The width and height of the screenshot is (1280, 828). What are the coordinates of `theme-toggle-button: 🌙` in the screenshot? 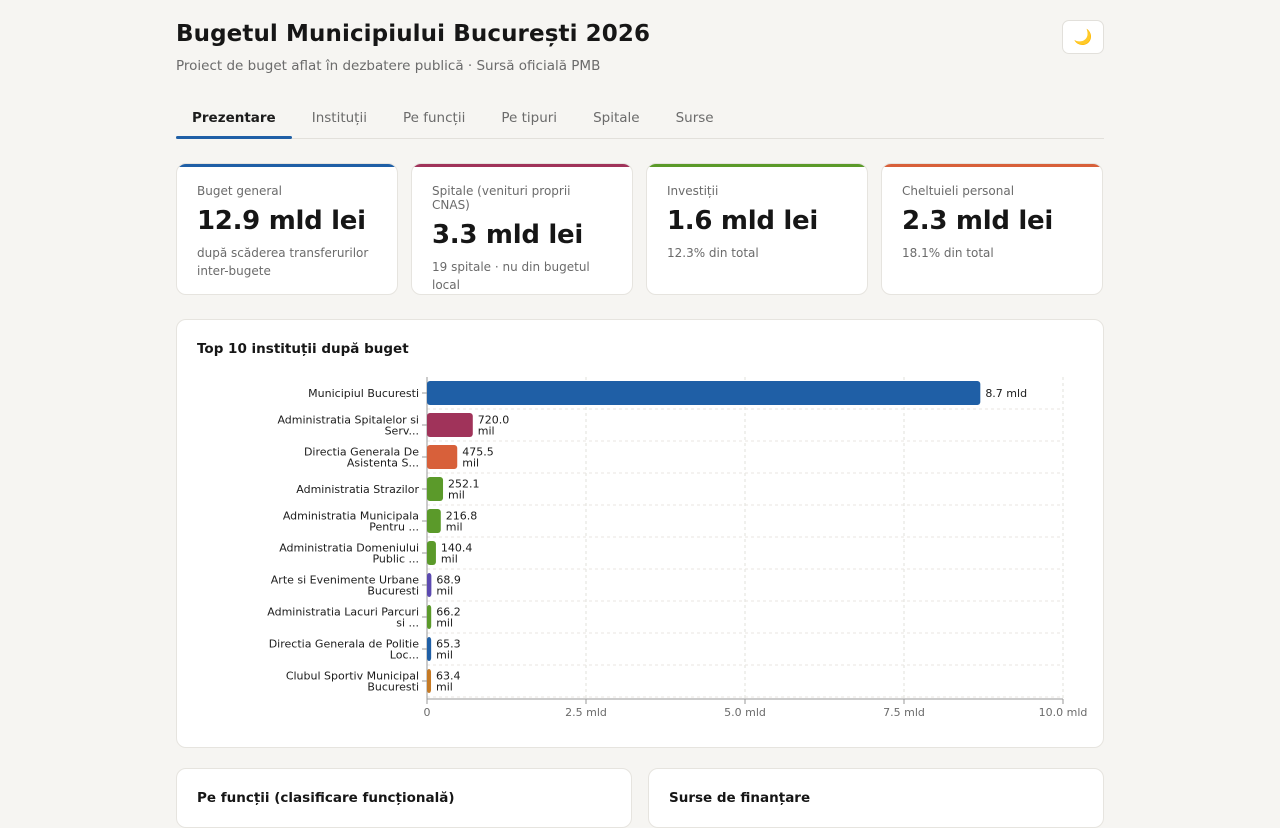 It's located at (1083, 37).